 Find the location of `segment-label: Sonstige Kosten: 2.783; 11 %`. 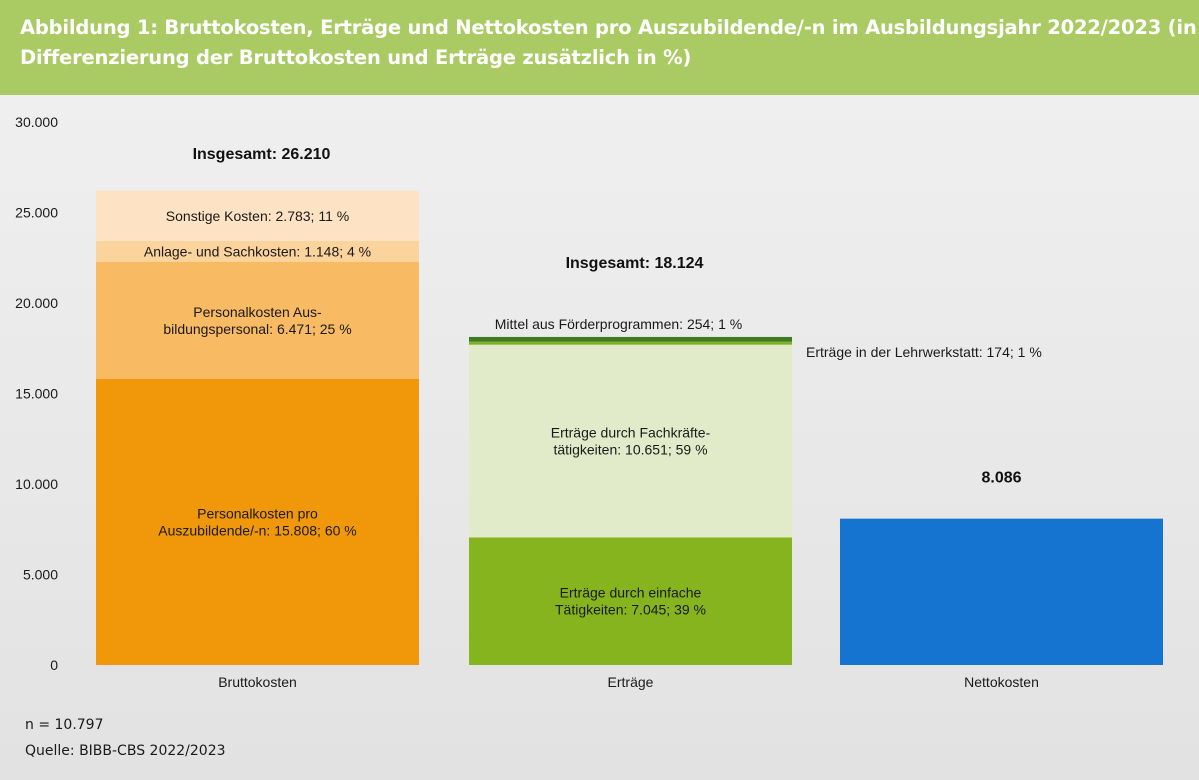

segment-label: Sonstige Kosten: 2.783; 11 % is located at coordinates (257, 216).